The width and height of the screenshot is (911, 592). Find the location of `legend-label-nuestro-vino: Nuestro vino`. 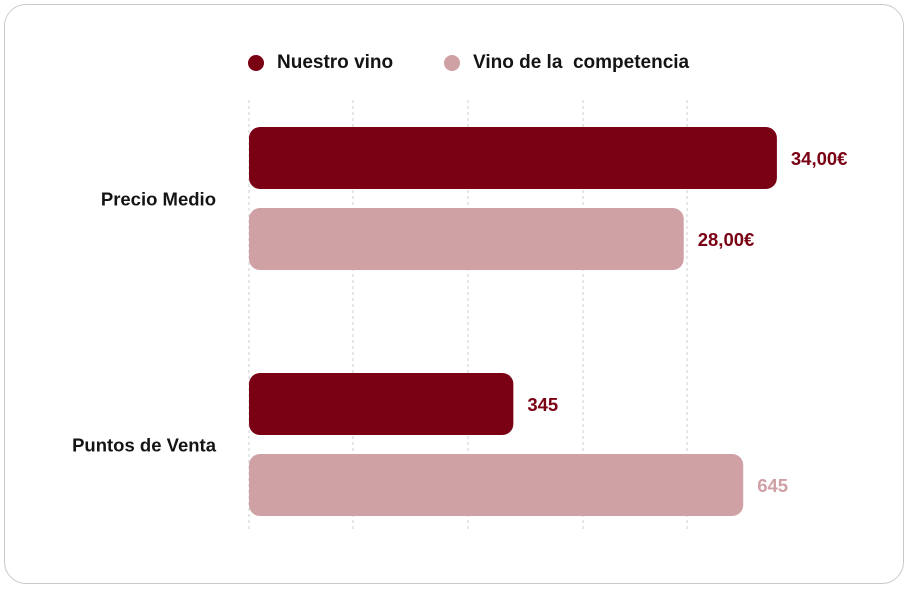

legend-label-nuestro-vino: Nuestro vino is located at coordinates (335, 62).